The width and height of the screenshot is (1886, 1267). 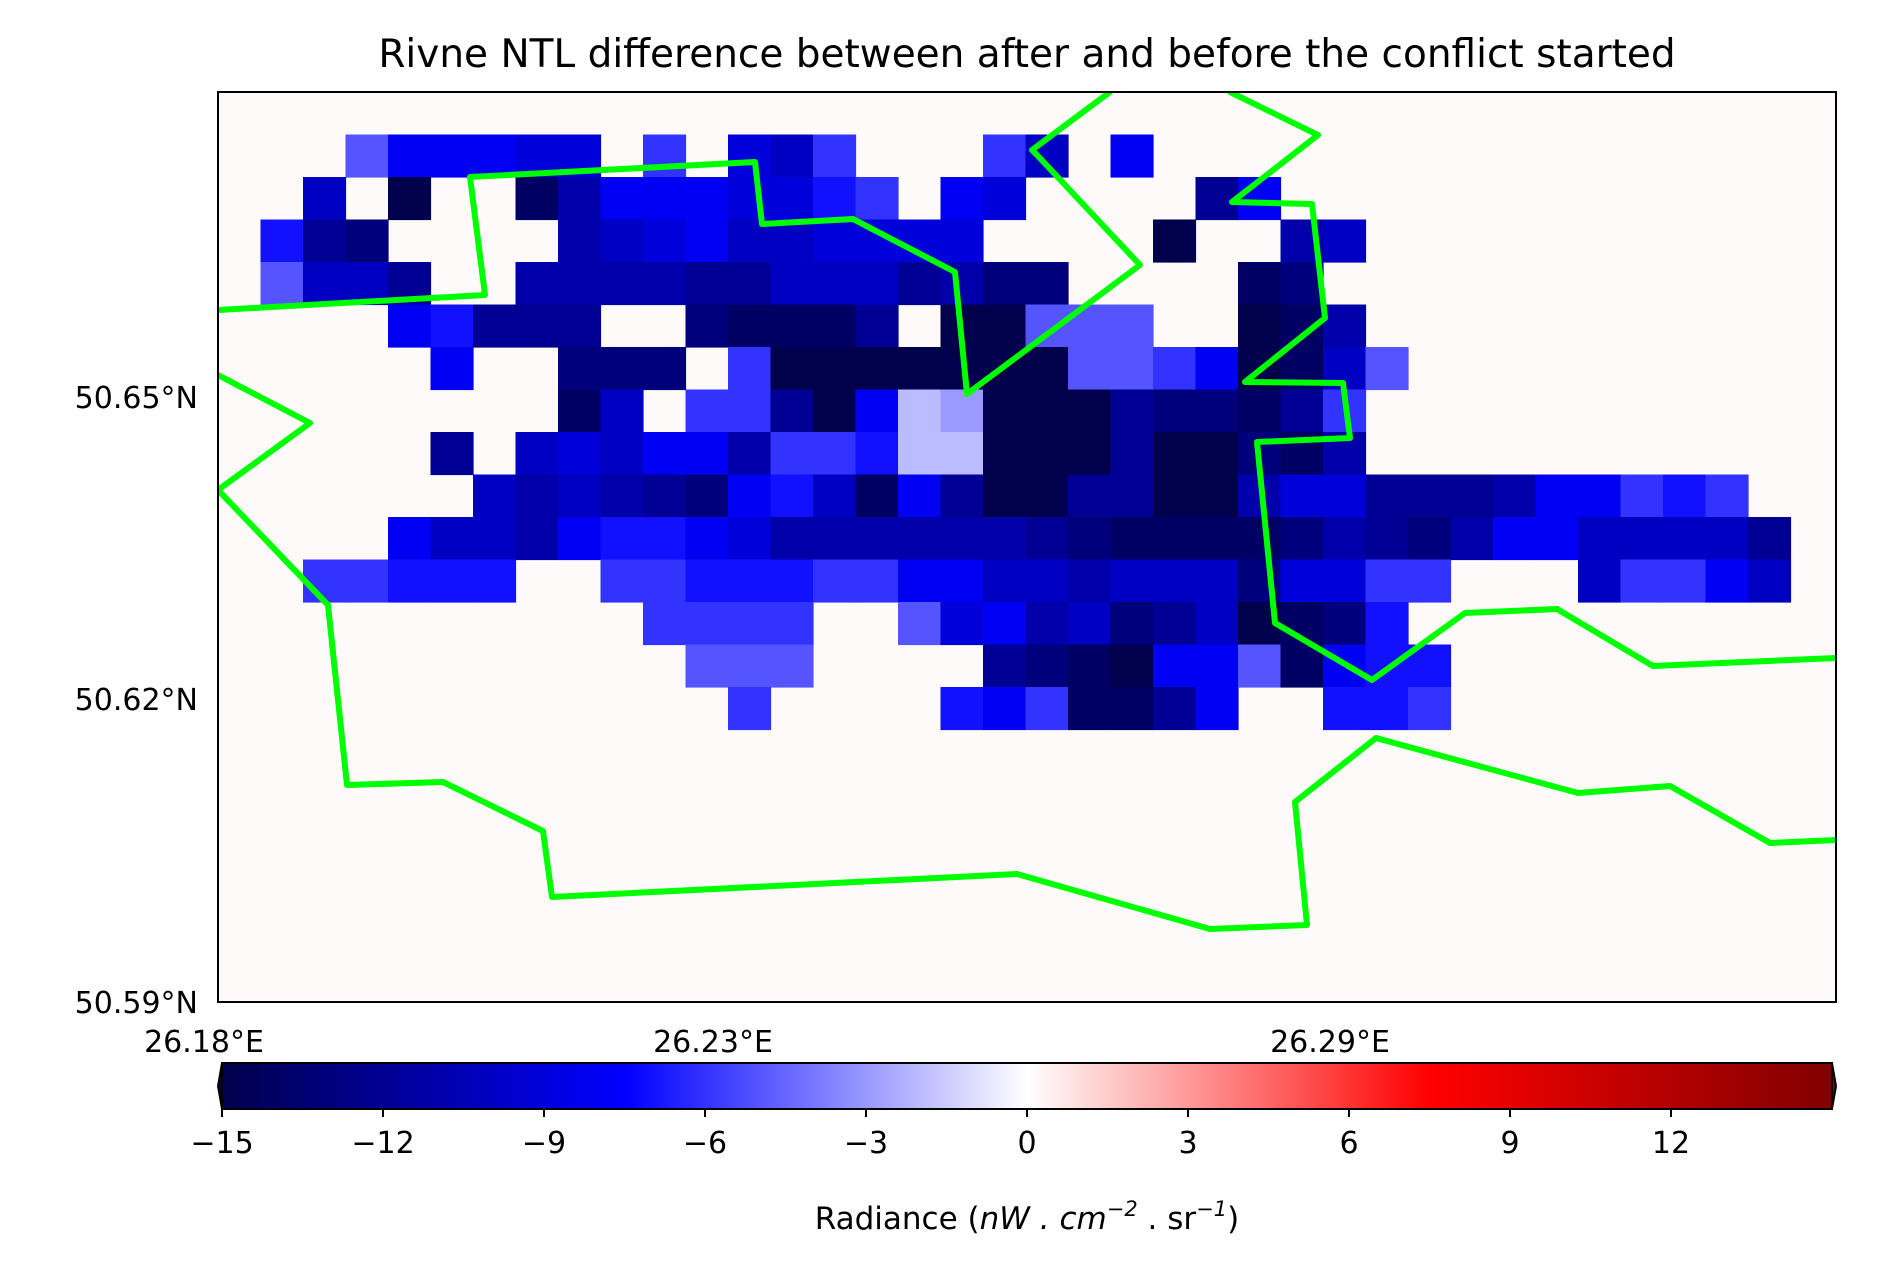 I want to click on city-boundary-northwest, so click(x=680, y=244).